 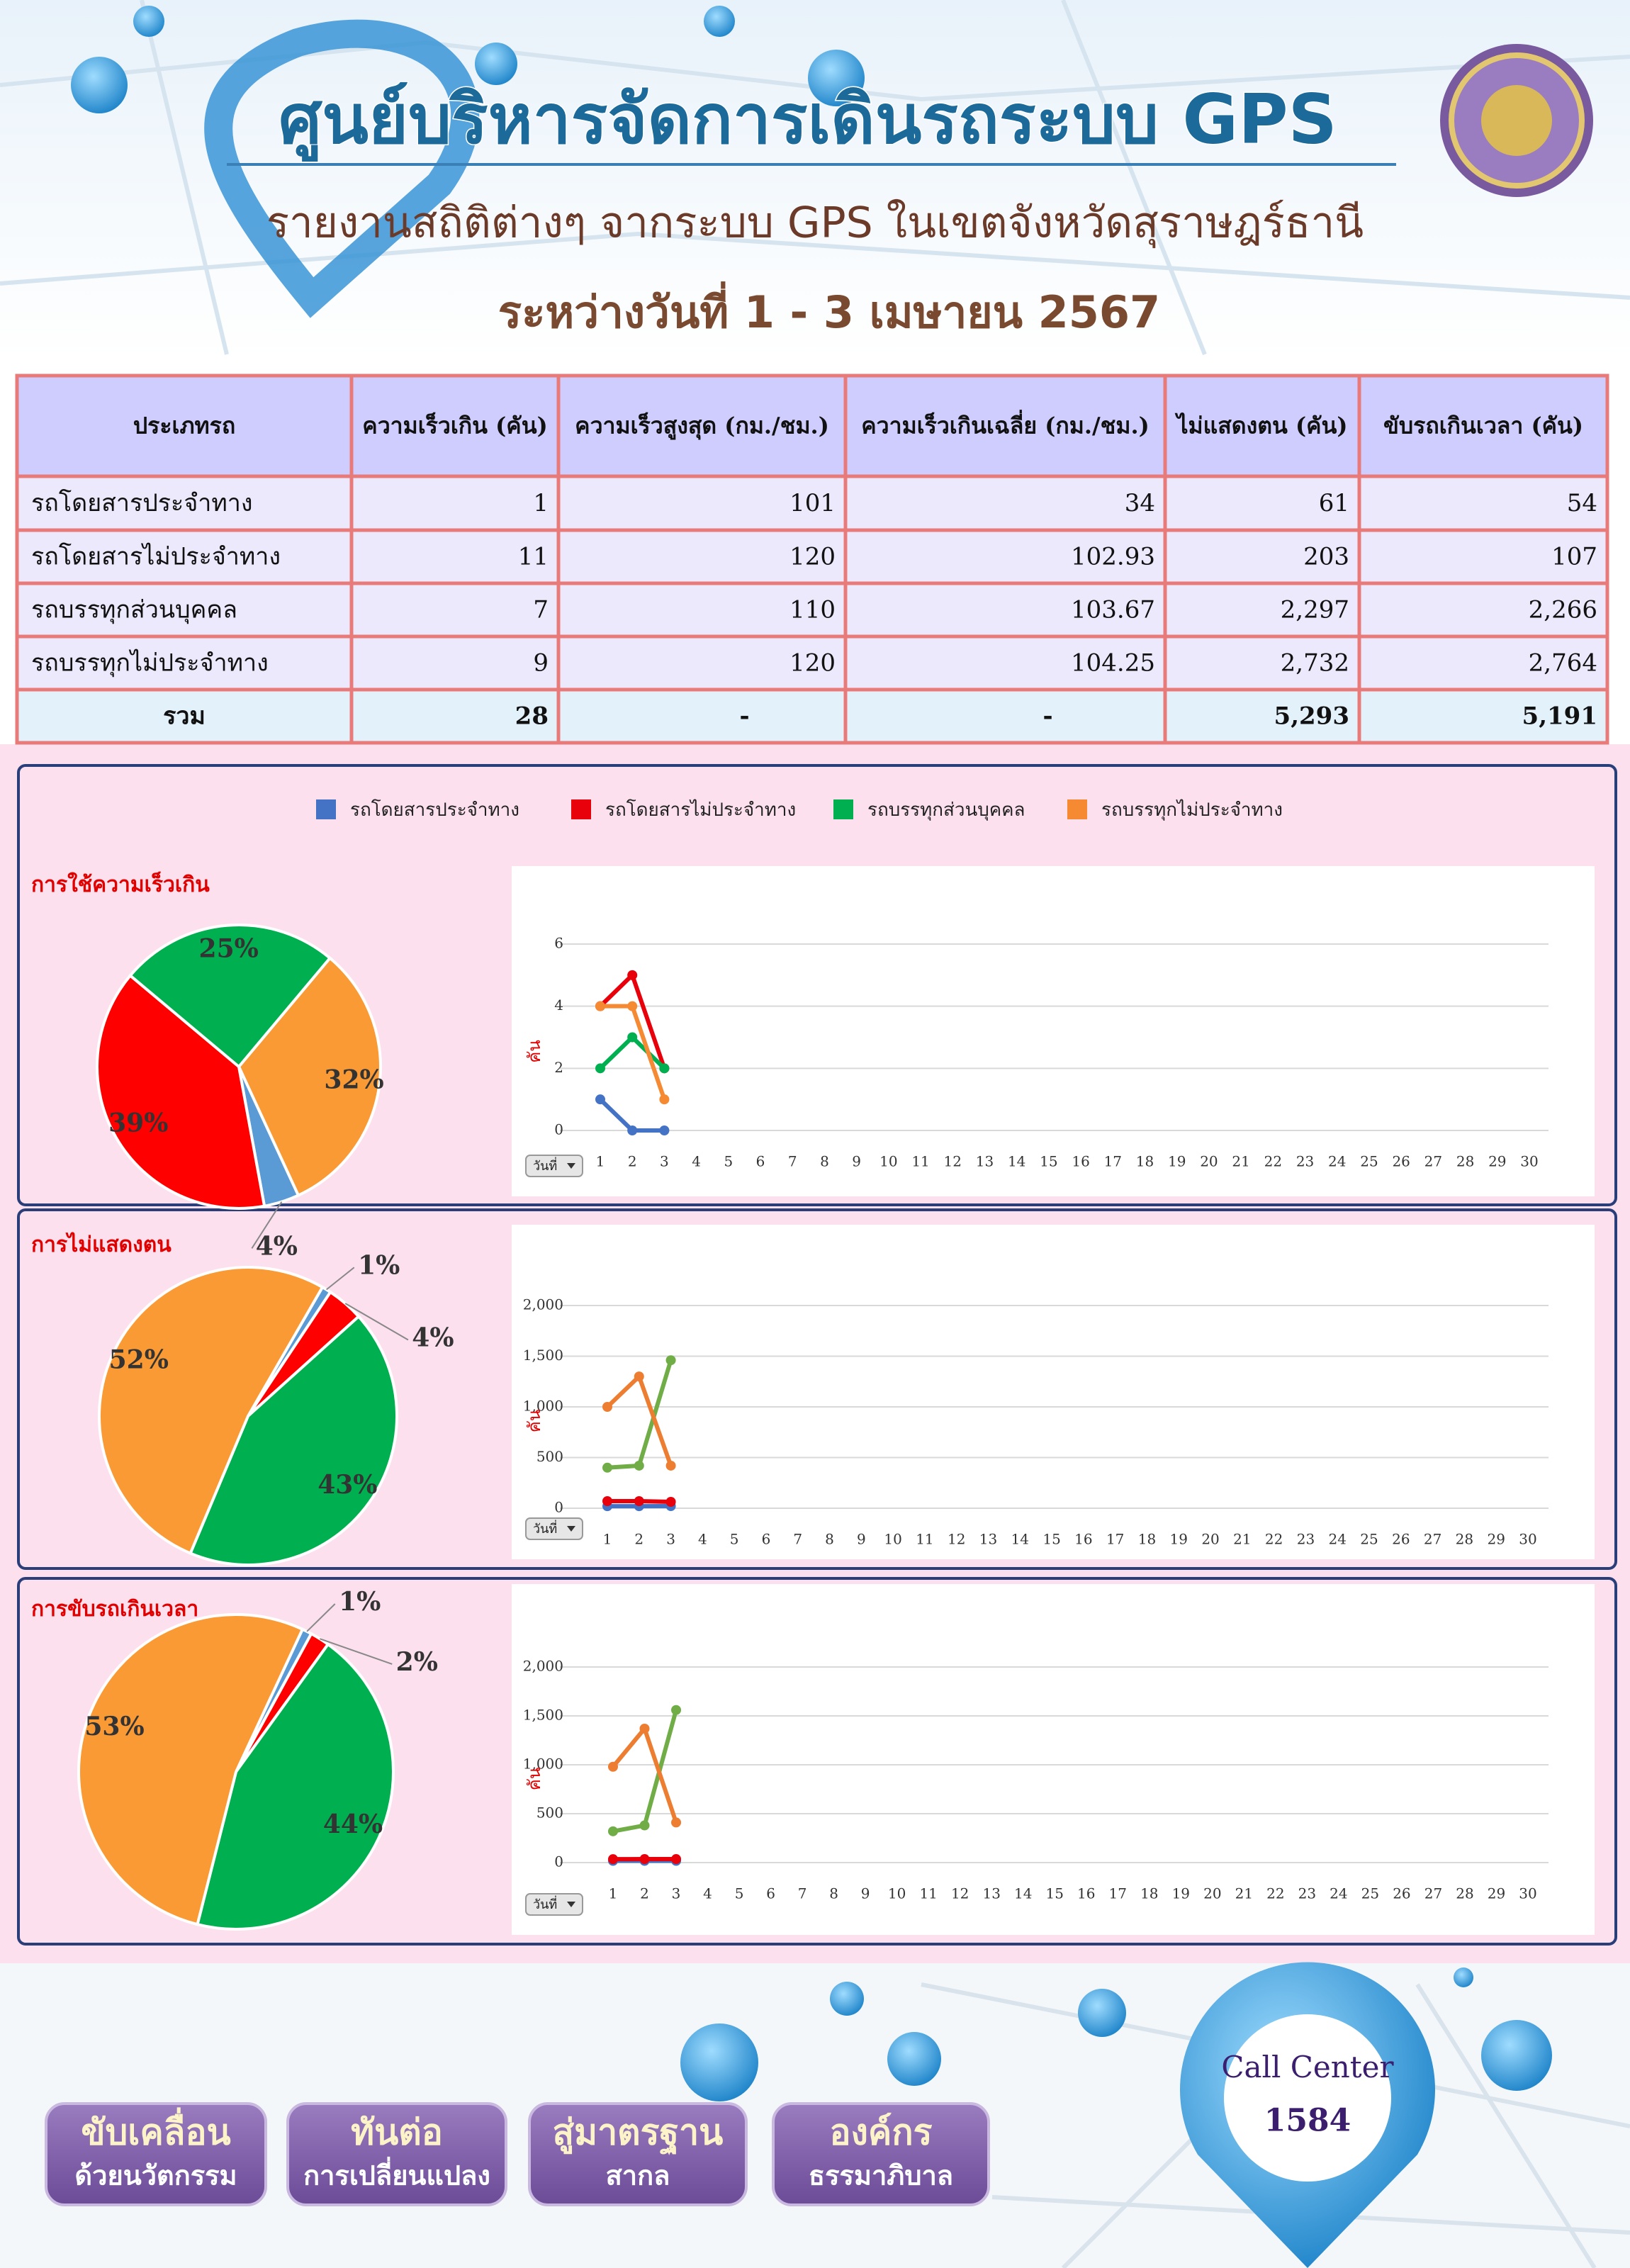 I want to click on legend-label: รถบรรทุกไม่ประจำทาง, so click(x=1192, y=810).